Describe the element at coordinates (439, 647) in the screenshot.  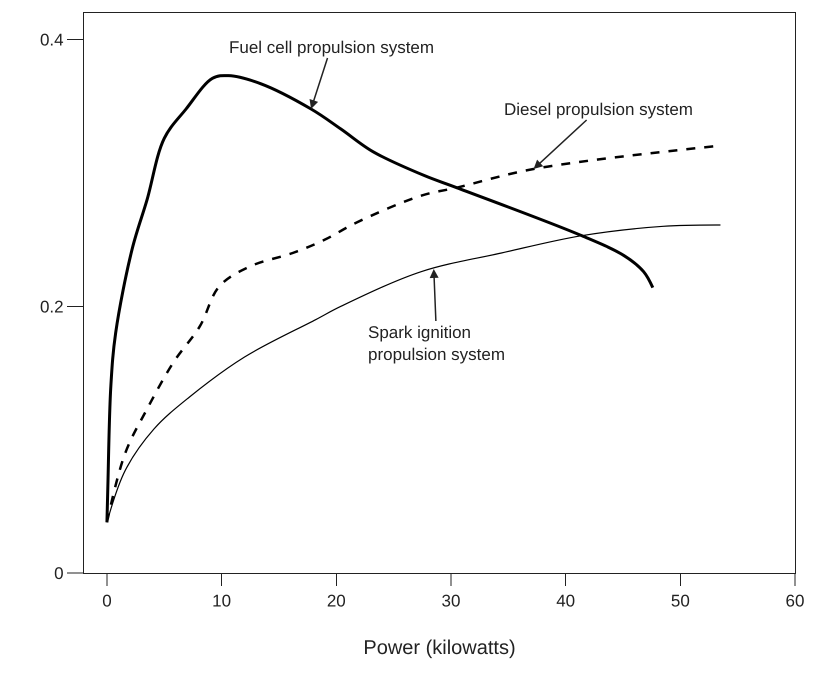
I see `x-axis-title: Power (kilowatts)` at that location.